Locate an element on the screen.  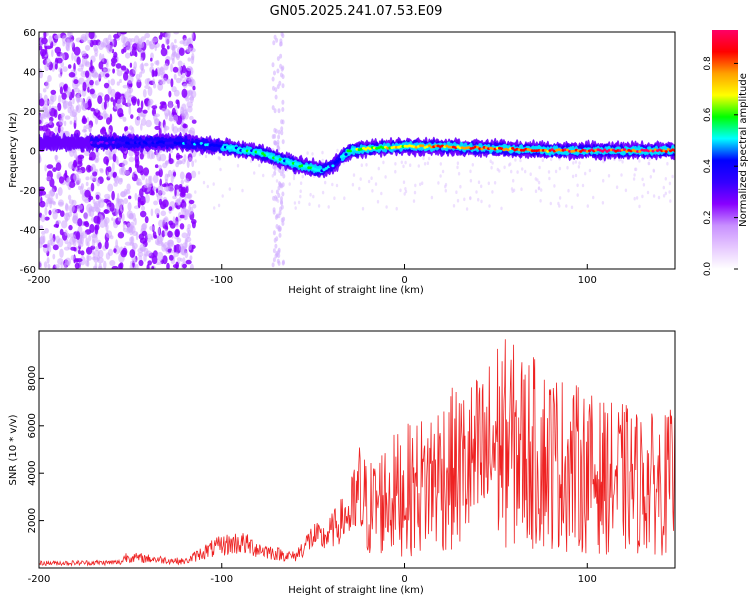
colorbar-label: Normalized spectral amplitude is located at coordinates (743, 150).